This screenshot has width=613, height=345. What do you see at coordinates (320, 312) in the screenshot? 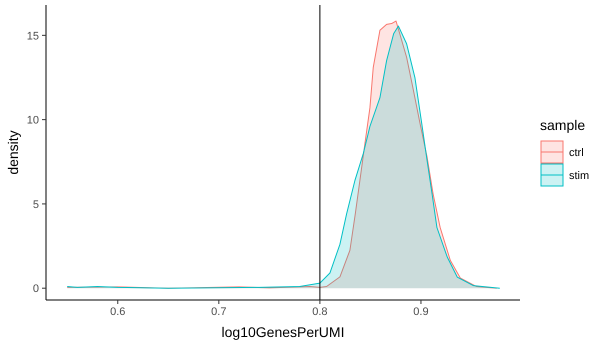
I see `x-tick-label: 0.8` at bounding box center [320, 312].